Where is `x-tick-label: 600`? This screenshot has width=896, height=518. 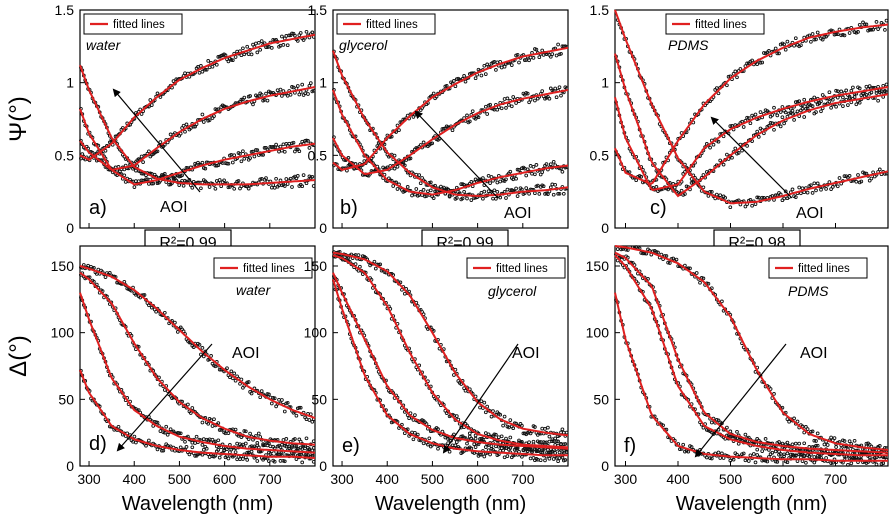 x-tick-label: 600 is located at coordinates (478, 479).